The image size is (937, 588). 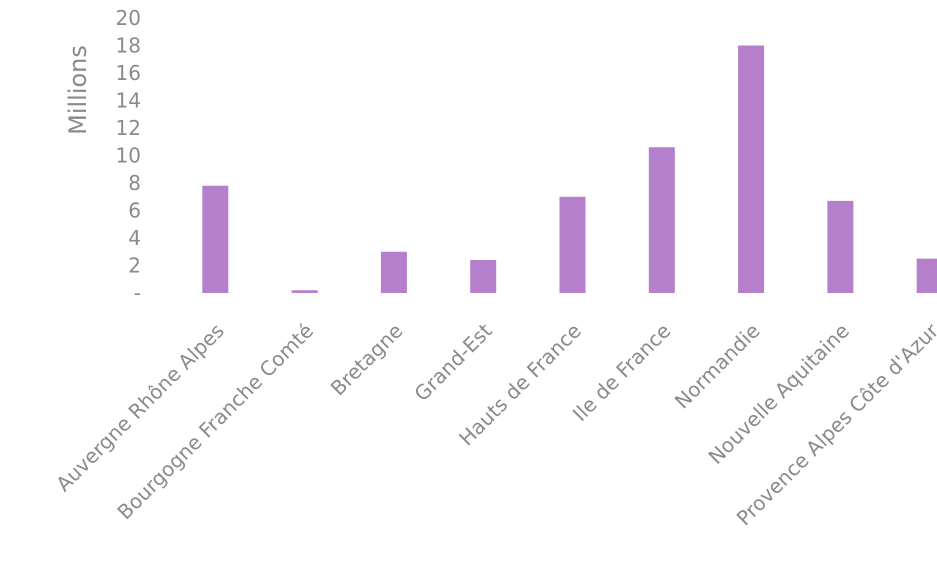 What do you see at coordinates (128, 18) in the screenshot?
I see `y-tick-label: 20` at bounding box center [128, 18].